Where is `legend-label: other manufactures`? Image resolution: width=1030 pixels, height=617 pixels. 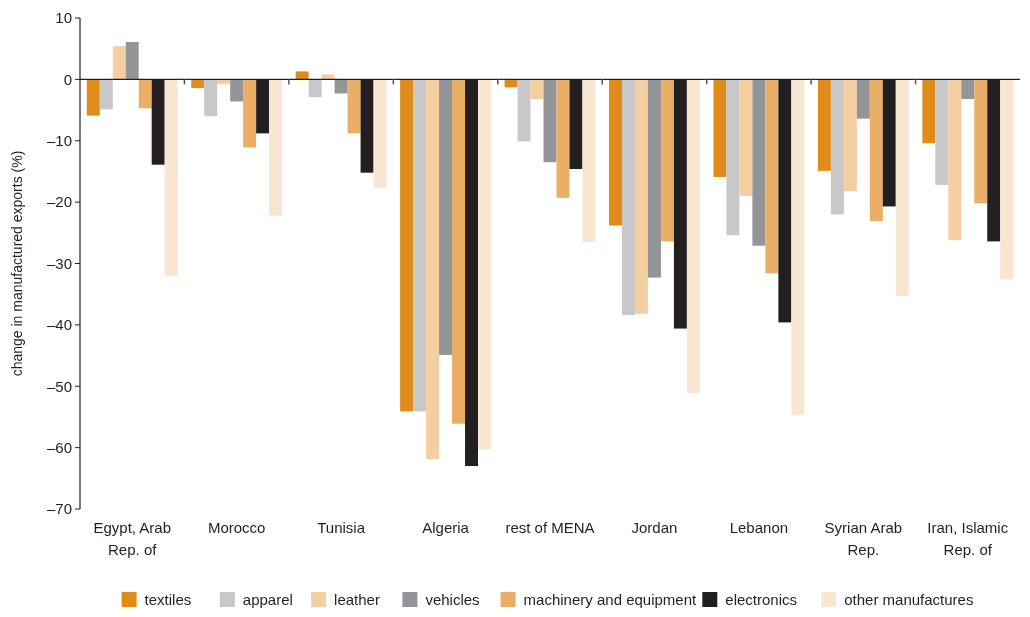
legend-label: other manufactures is located at coordinates (909, 599).